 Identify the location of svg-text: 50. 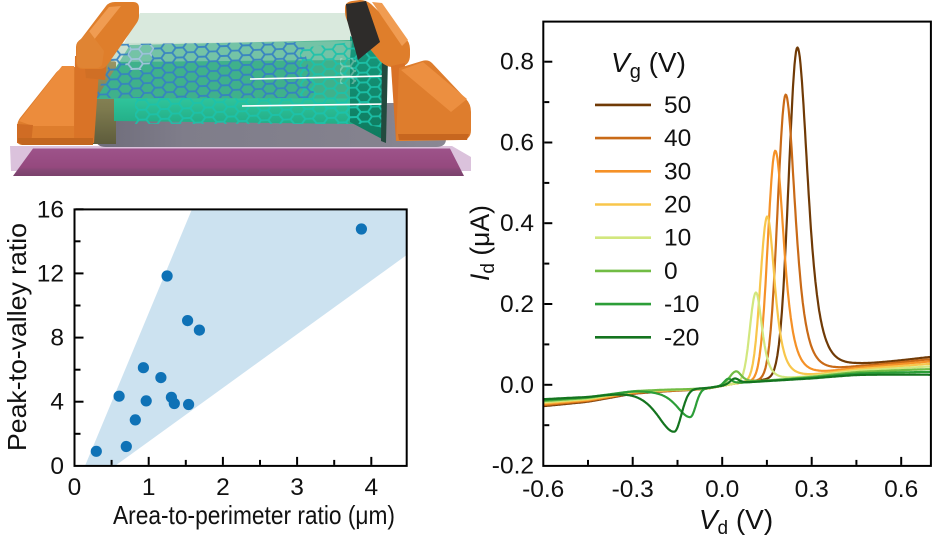
(677, 105).